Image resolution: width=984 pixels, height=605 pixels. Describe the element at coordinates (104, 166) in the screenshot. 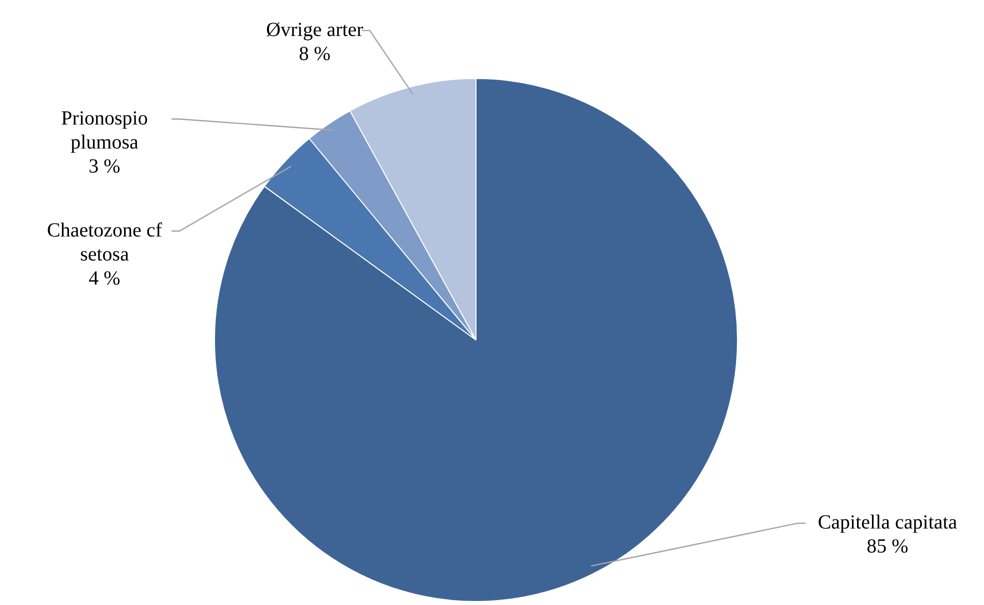

I see `data-label: 3 %` at that location.